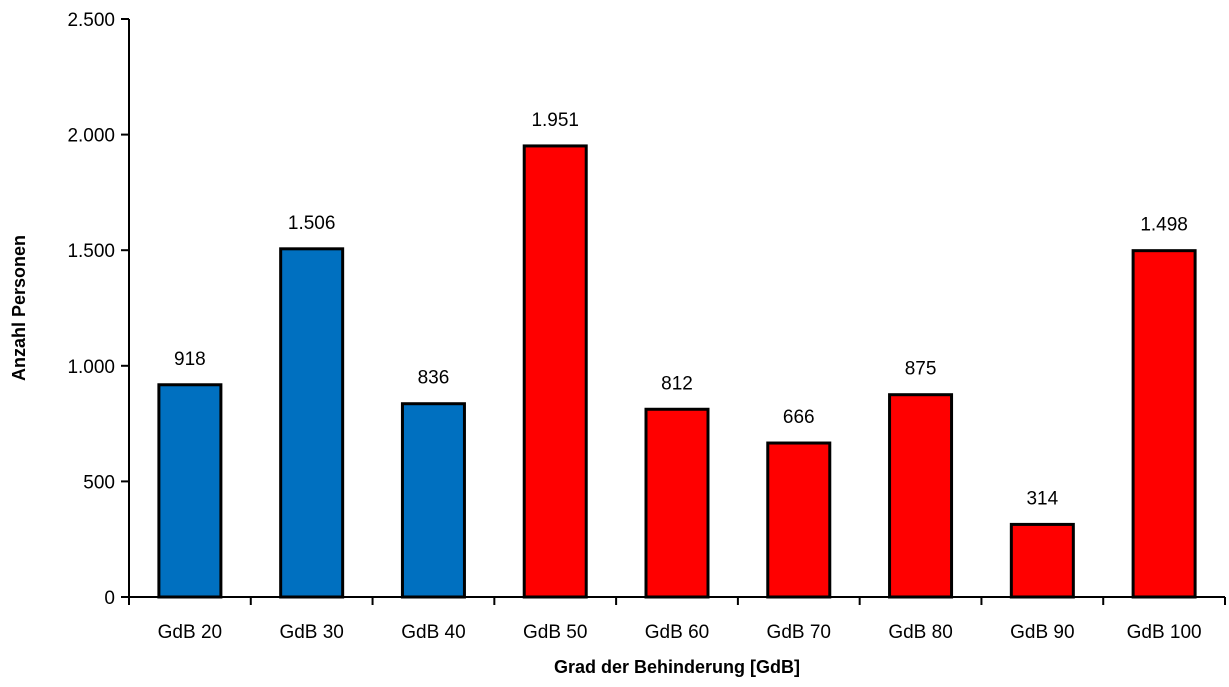 The height and width of the screenshot is (687, 1229). Describe the element at coordinates (312, 223) in the screenshot. I see `data-label: 1.506` at that location.